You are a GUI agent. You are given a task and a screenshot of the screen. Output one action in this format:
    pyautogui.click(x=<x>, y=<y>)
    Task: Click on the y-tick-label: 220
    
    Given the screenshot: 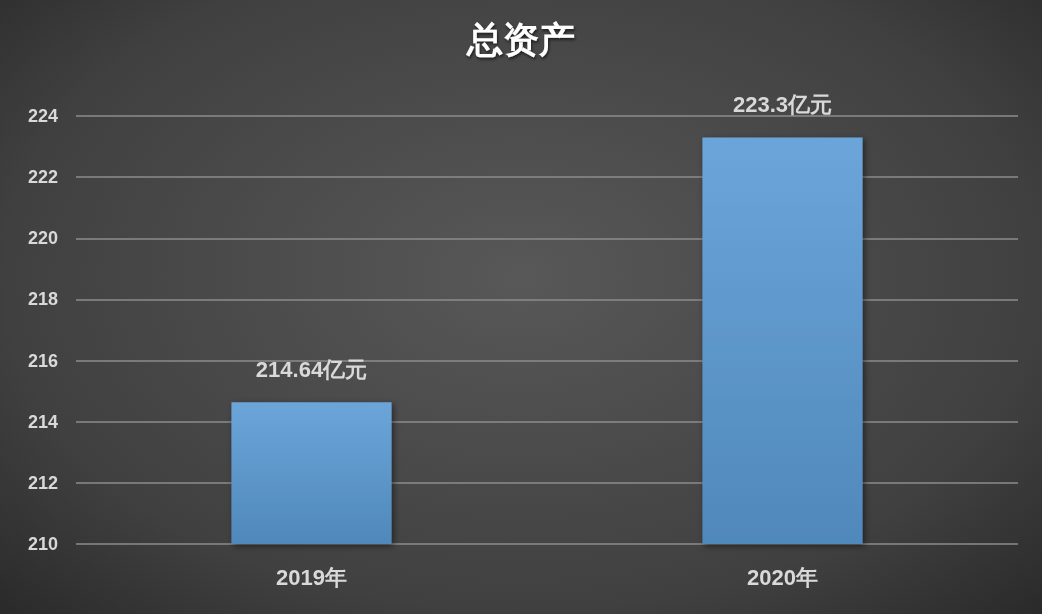 What is the action you would take?
    pyautogui.click(x=42, y=238)
    